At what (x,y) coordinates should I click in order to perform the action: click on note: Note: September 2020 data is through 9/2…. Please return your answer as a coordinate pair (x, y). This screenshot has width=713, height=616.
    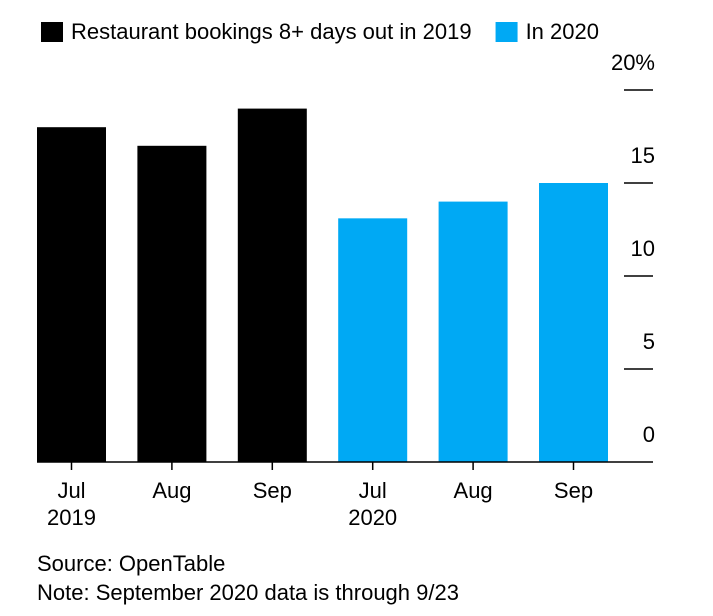
    Looking at the image, I should click on (248, 592).